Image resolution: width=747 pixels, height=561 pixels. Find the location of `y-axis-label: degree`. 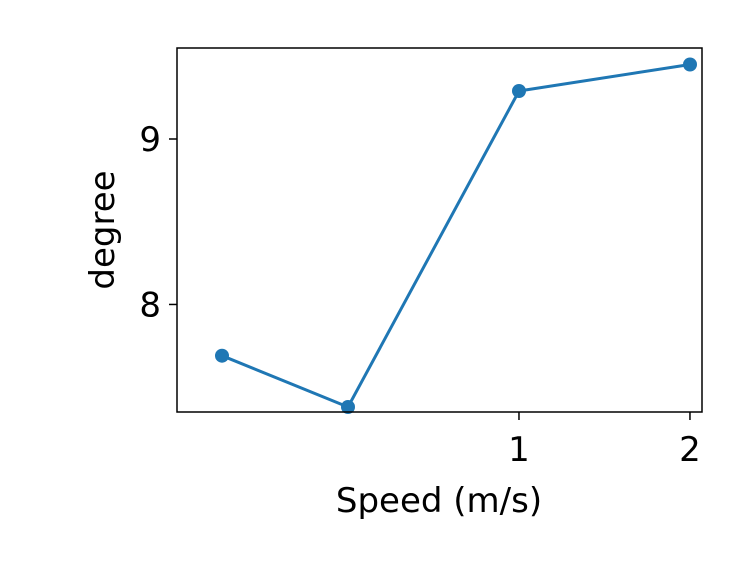

y-axis-label: degree is located at coordinates (103, 229).